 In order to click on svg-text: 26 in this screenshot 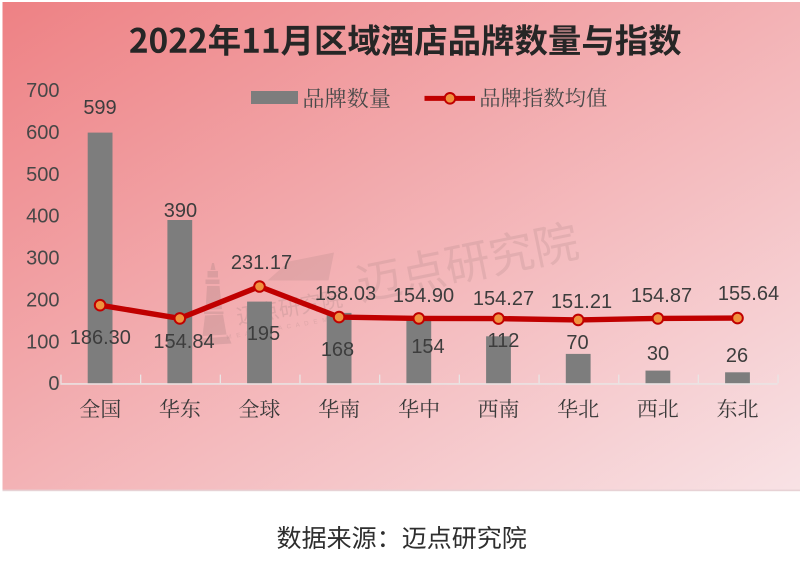, I will do `click(737, 356)`.